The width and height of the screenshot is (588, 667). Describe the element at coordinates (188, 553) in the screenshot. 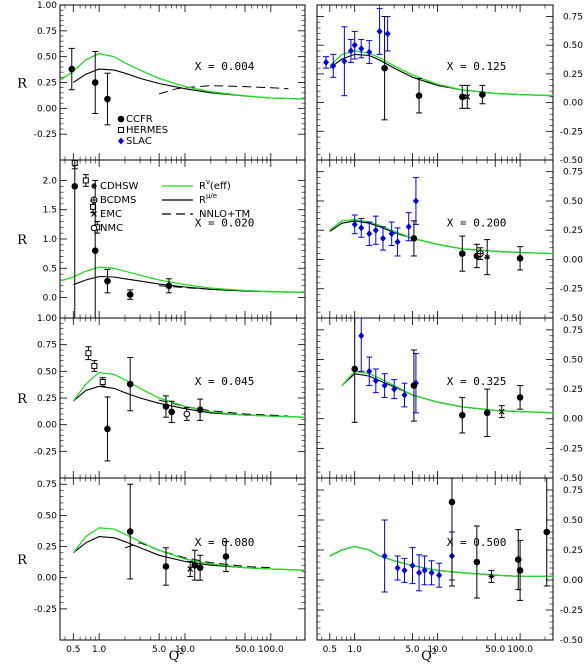

I see `r-mu-e-curve` at that location.